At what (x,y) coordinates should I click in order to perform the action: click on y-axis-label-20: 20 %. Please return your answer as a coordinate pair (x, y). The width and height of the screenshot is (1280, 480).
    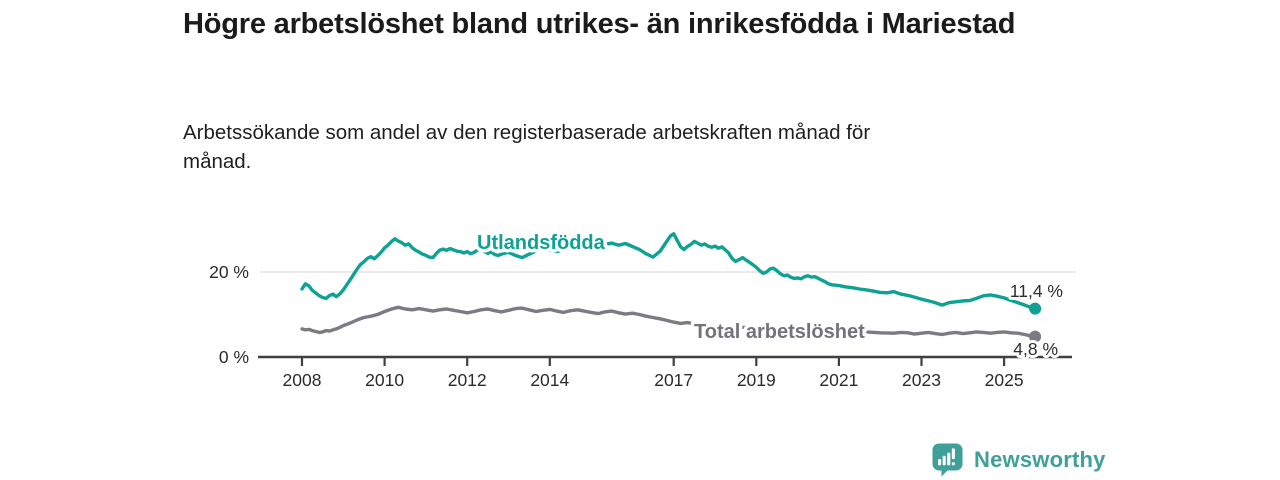
    Looking at the image, I should click on (229, 272).